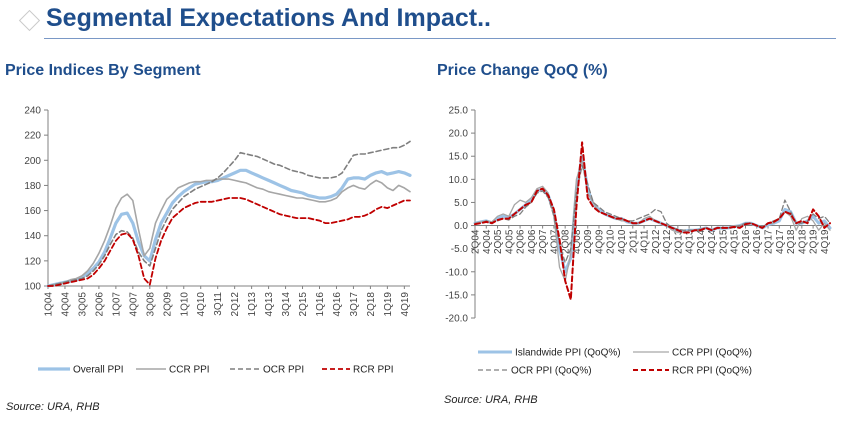 This screenshot has height=437, width=860. What do you see at coordinates (150, 304) in the screenshot?
I see `x-tick-label: 3Q08` at bounding box center [150, 304].